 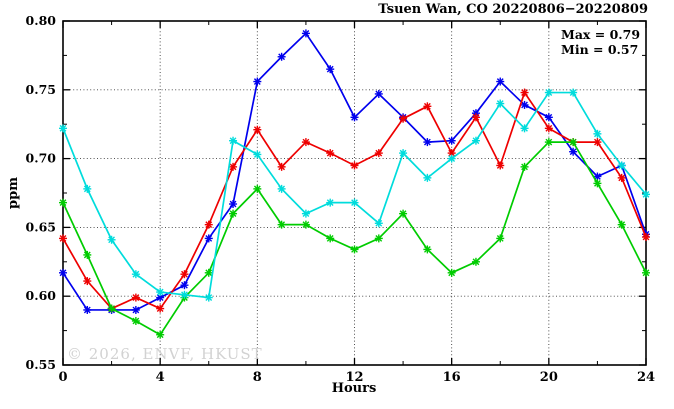 What do you see at coordinates (62, 377) in the screenshot?
I see `tick-label: 0` at bounding box center [62, 377].